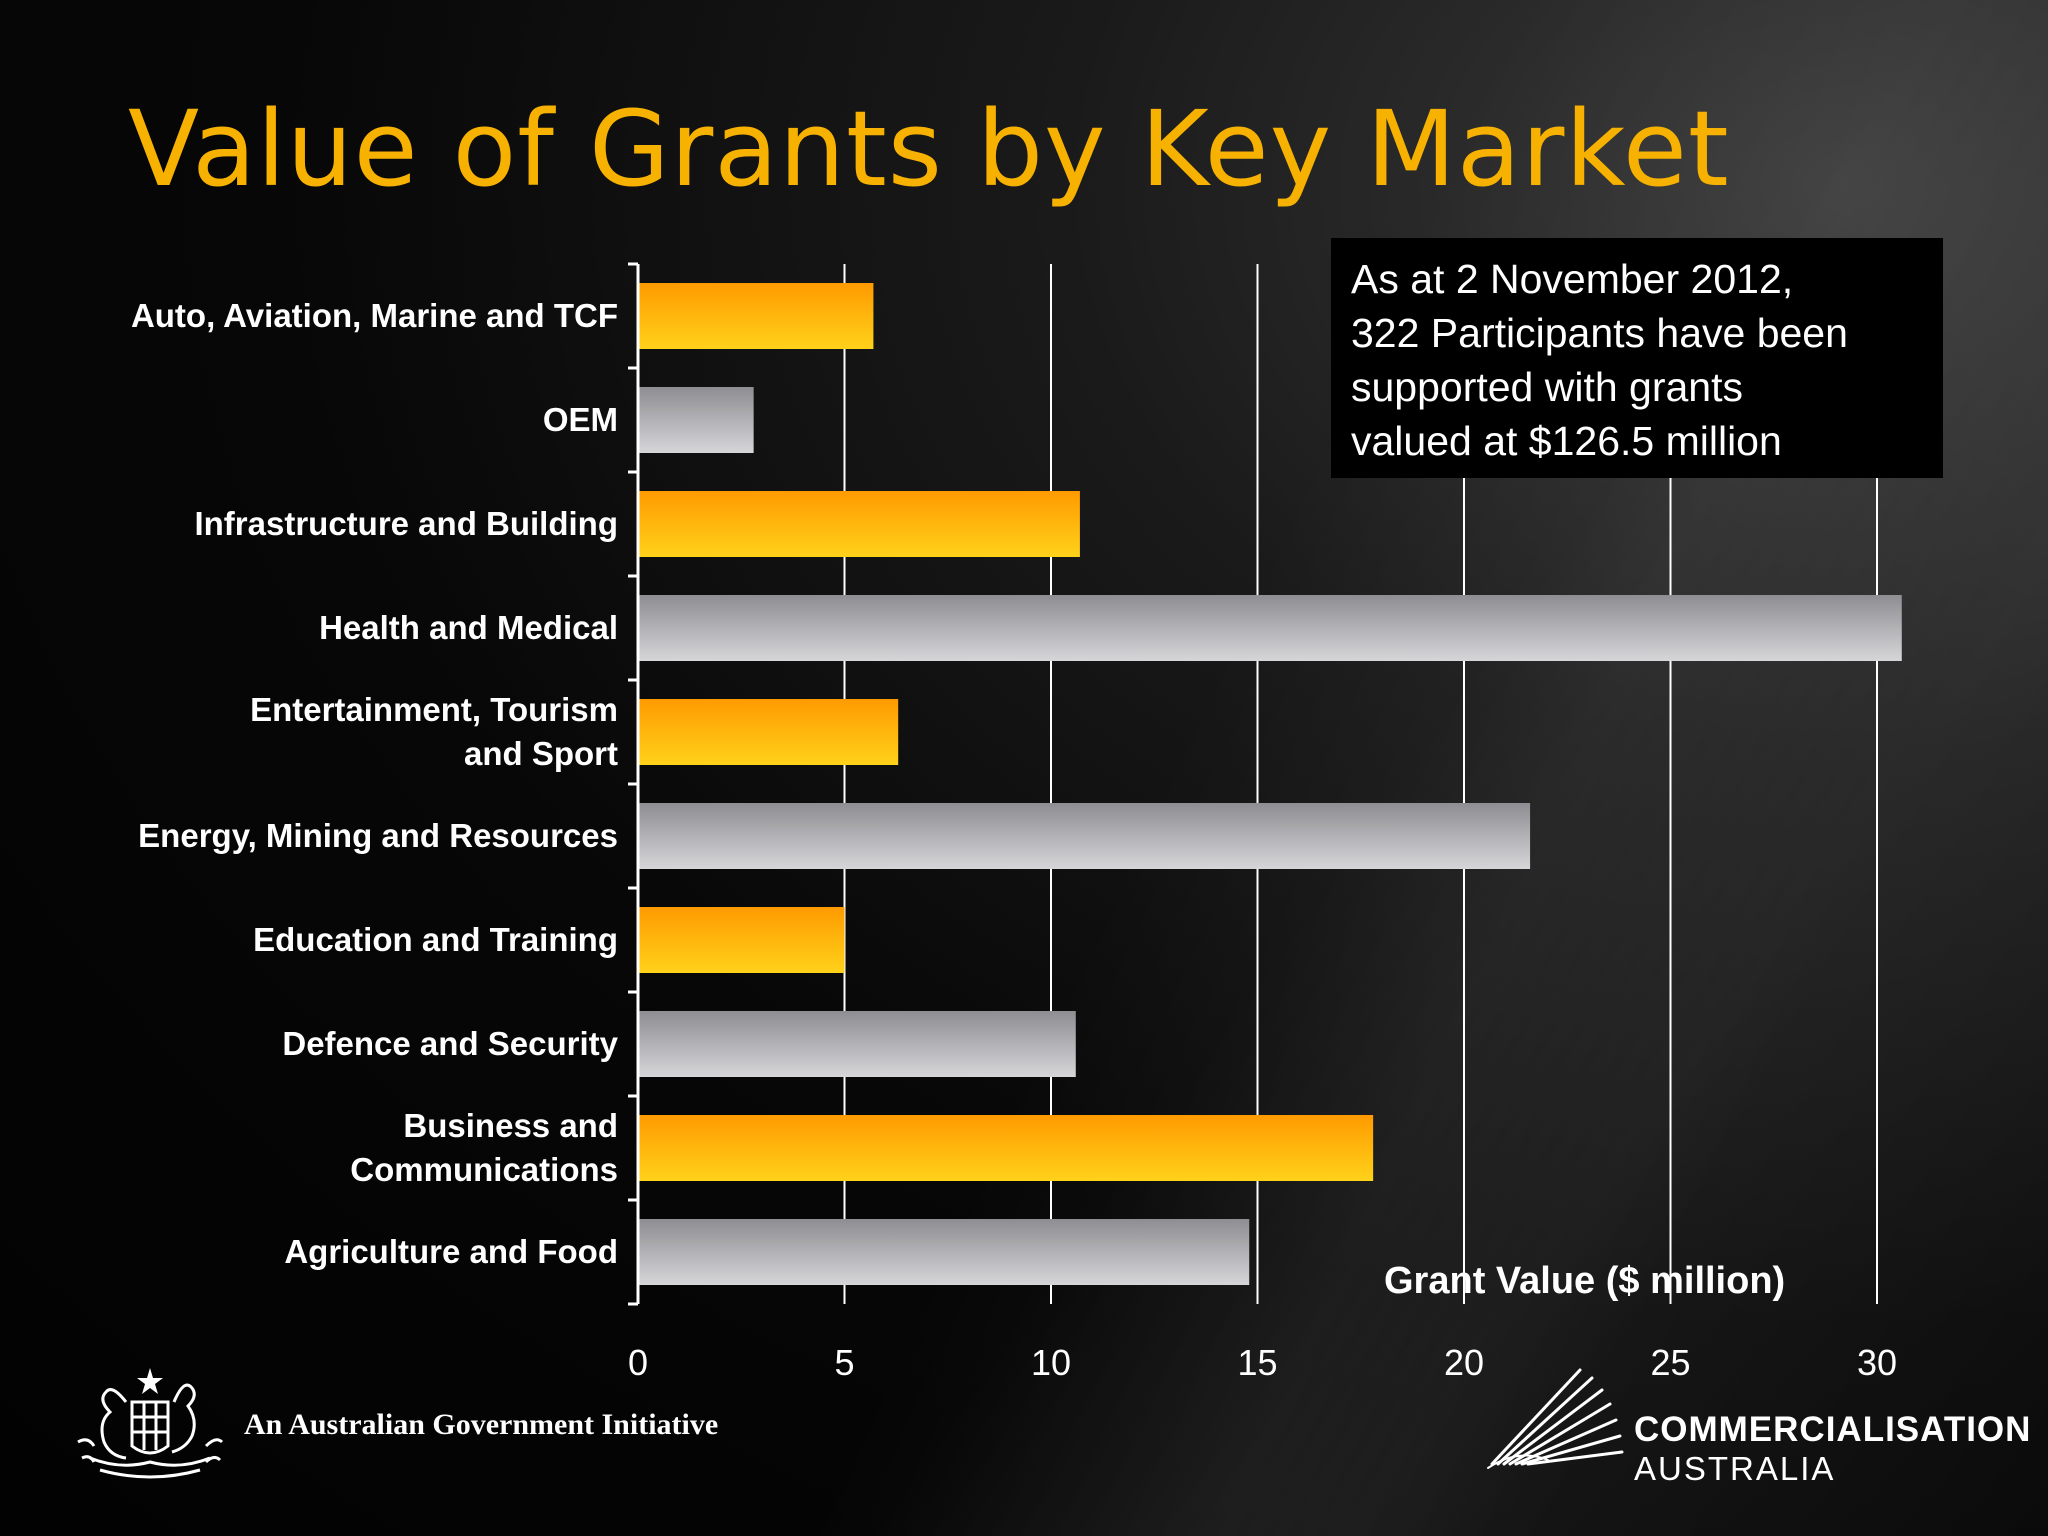 The height and width of the screenshot is (1536, 2048). I want to click on slide-title: Value of Grants by Key Market, so click(929, 149).